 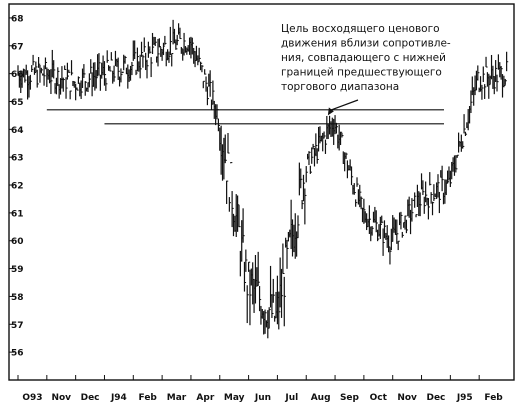 I want to click on y-tick-label: 62, so click(x=17, y=187).